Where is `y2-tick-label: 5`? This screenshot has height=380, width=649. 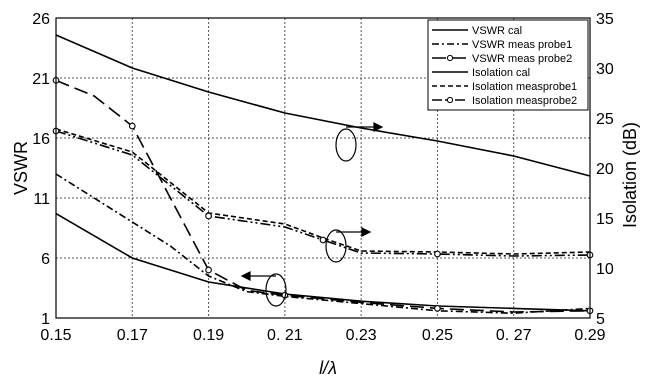 y2-tick-label: 5 is located at coordinates (600, 319).